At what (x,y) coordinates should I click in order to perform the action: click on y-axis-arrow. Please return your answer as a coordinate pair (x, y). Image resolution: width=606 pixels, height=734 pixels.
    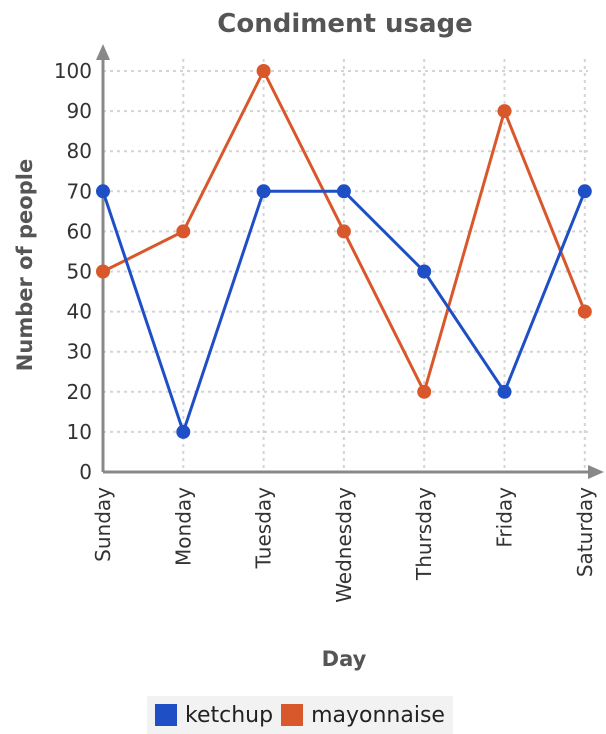
    Looking at the image, I should click on (103, 52).